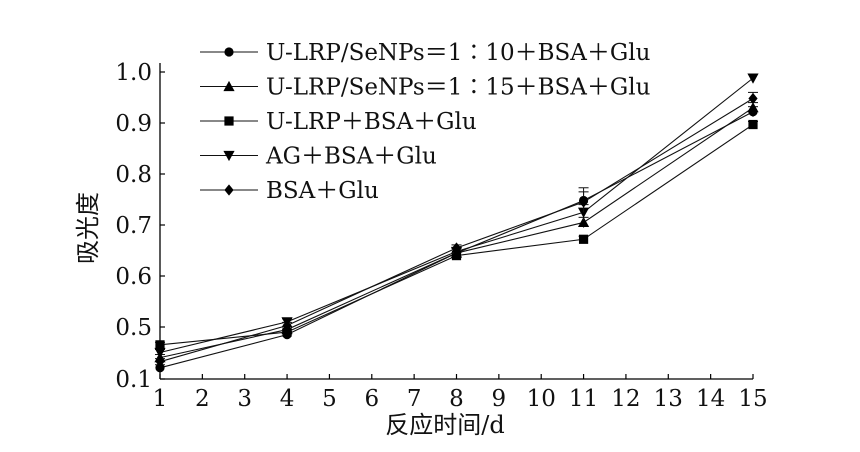 The image size is (860, 452). I want to click on legend-item: AG＋BSA＋Glu, so click(318, 157).